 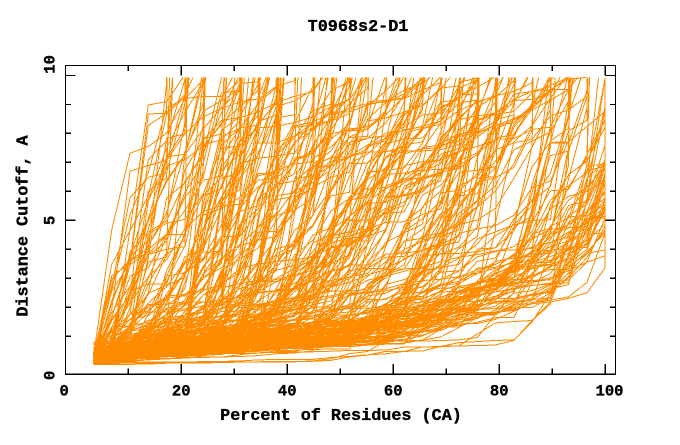 I want to click on svg-text: Distance Cutoff, A, so click(x=24, y=225).